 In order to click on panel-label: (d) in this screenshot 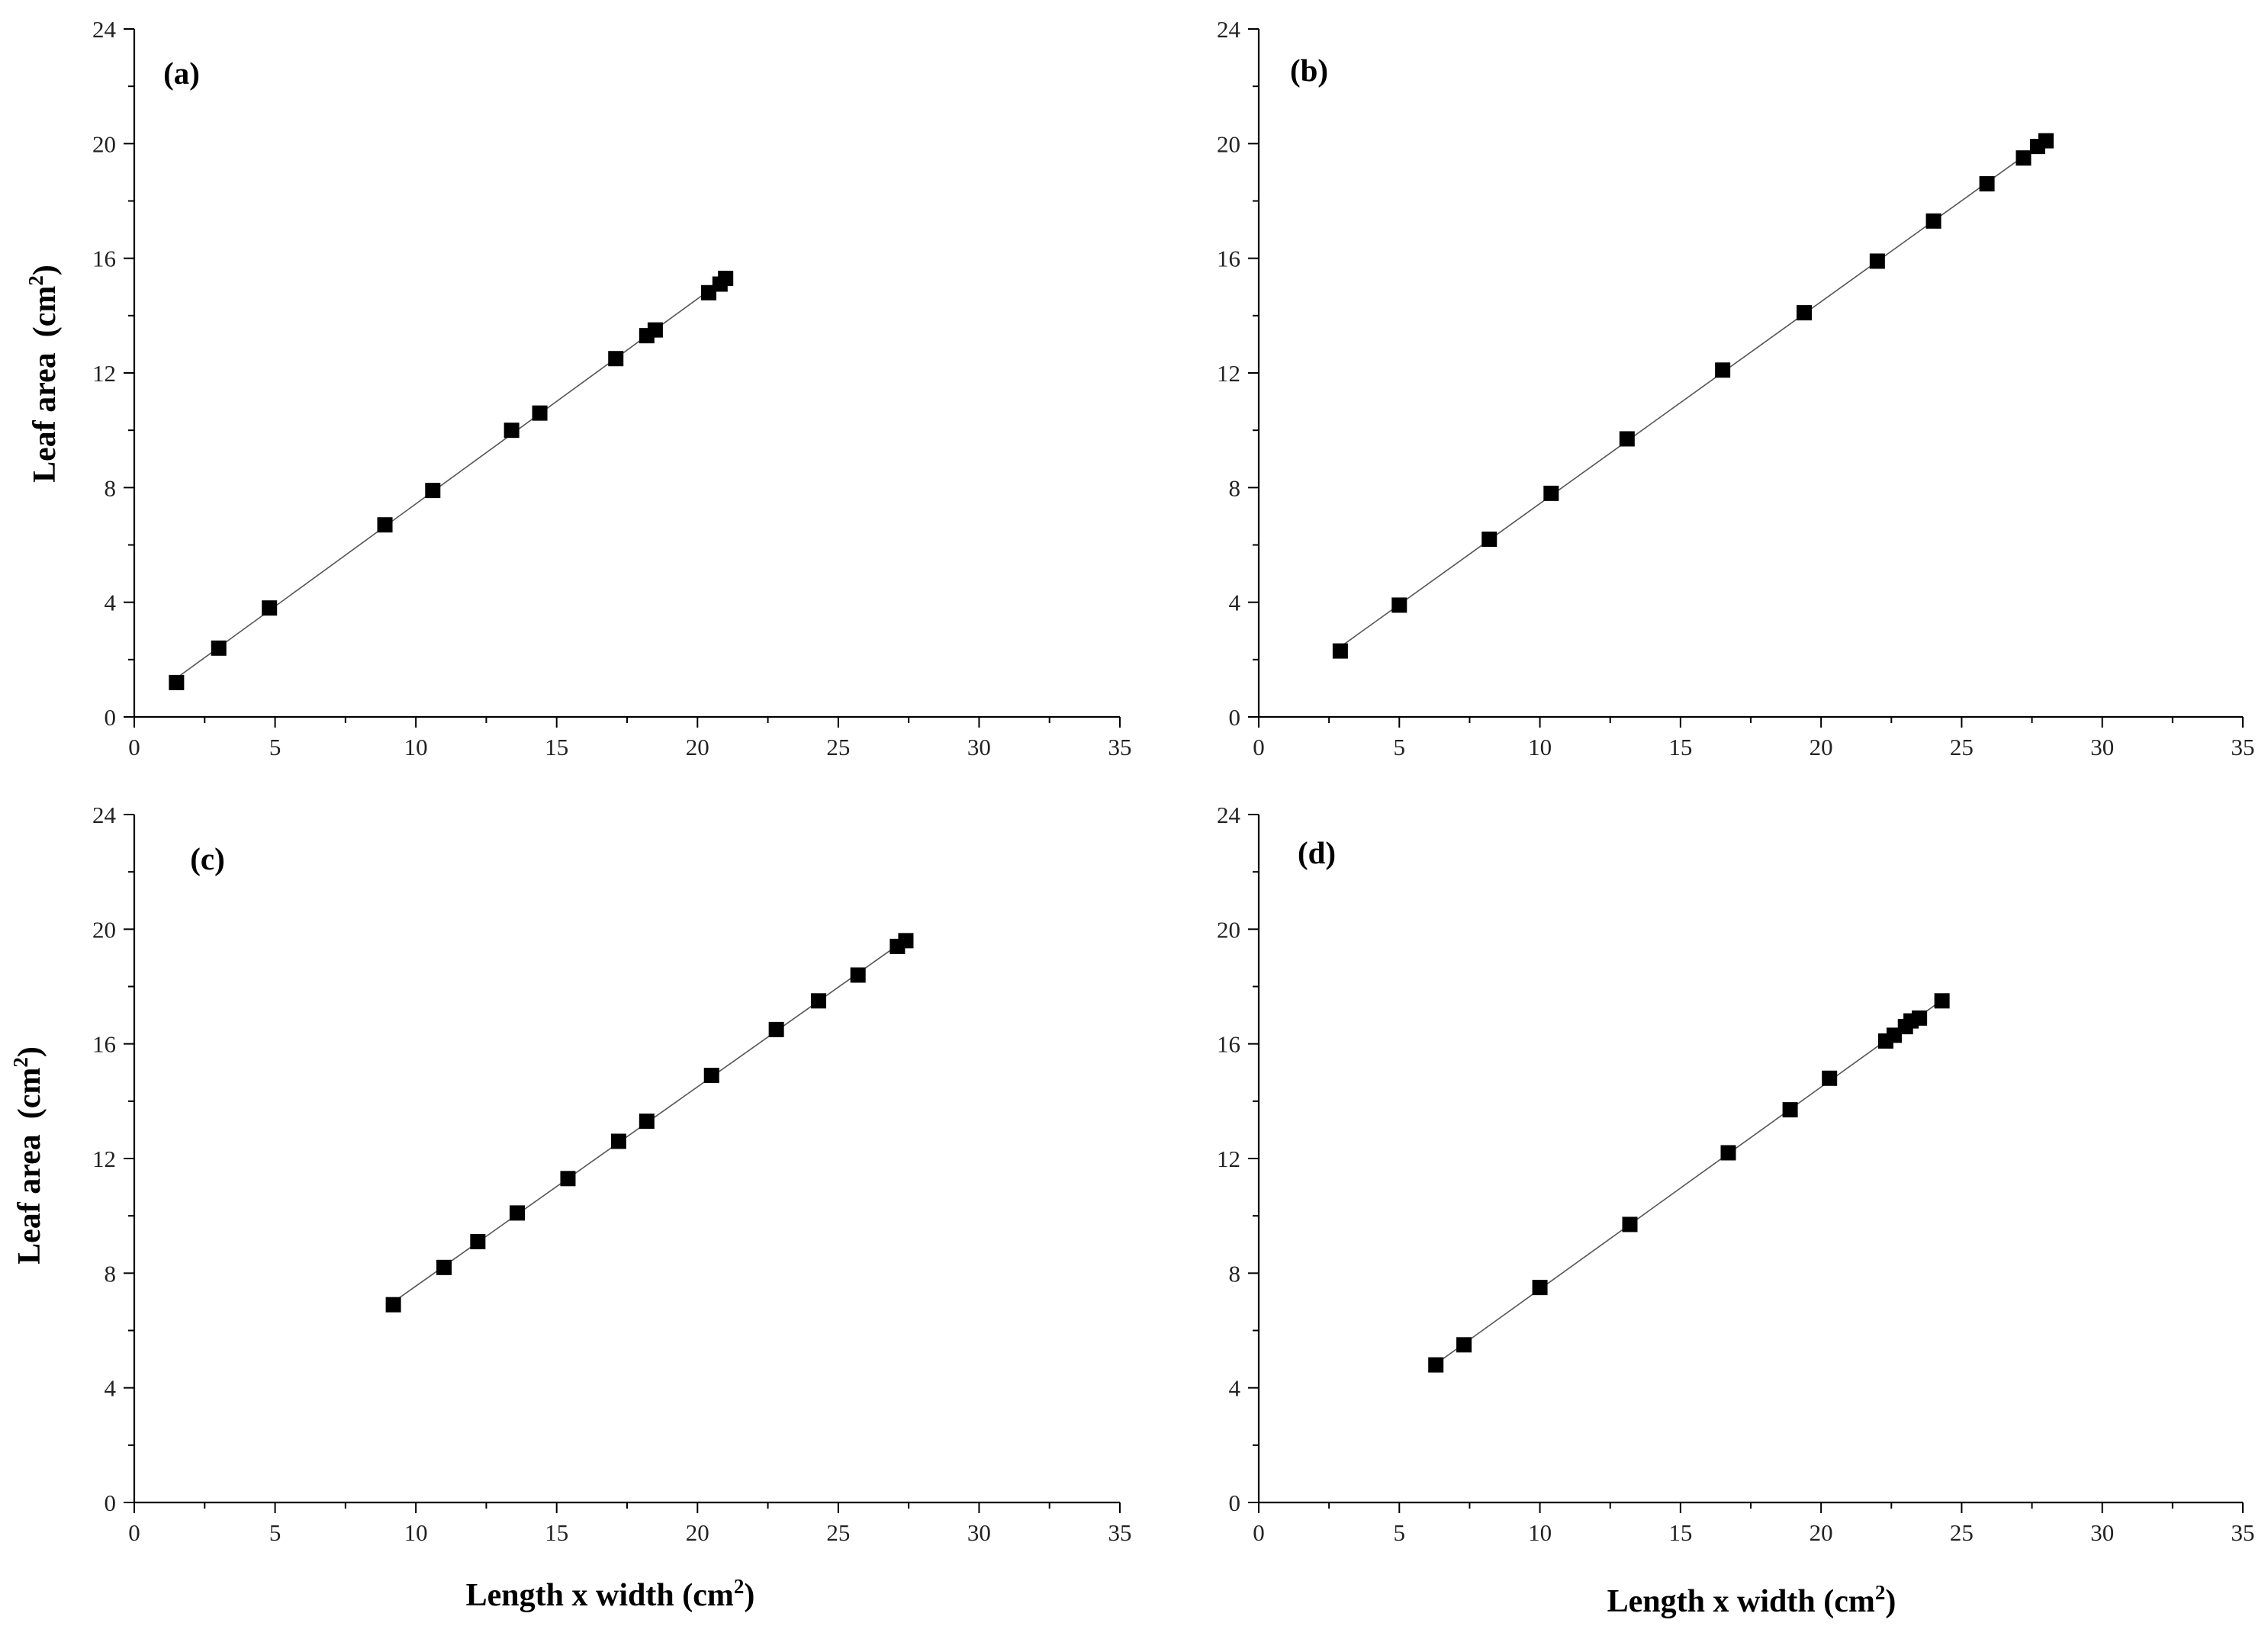, I will do `click(1317, 852)`.